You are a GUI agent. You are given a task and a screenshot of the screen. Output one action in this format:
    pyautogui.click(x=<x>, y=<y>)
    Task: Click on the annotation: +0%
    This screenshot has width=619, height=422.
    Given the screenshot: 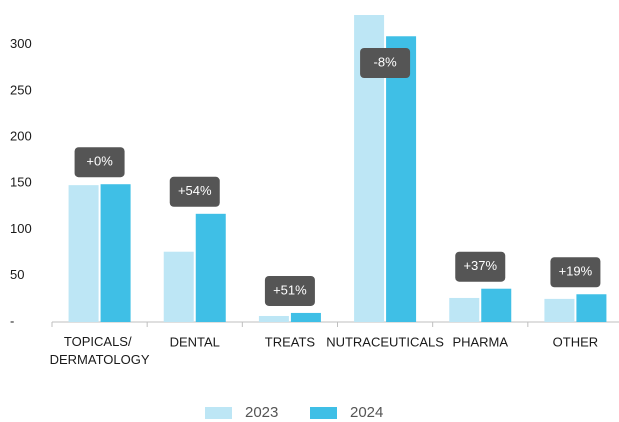 What is the action you would take?
    pyautogui.click(x=99, y=161)
    